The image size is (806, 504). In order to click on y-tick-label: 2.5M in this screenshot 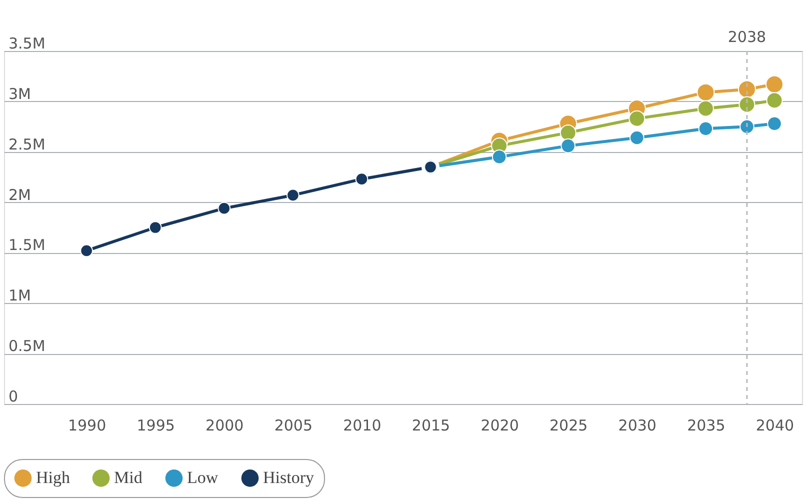, I will do `click(27, 144)`.